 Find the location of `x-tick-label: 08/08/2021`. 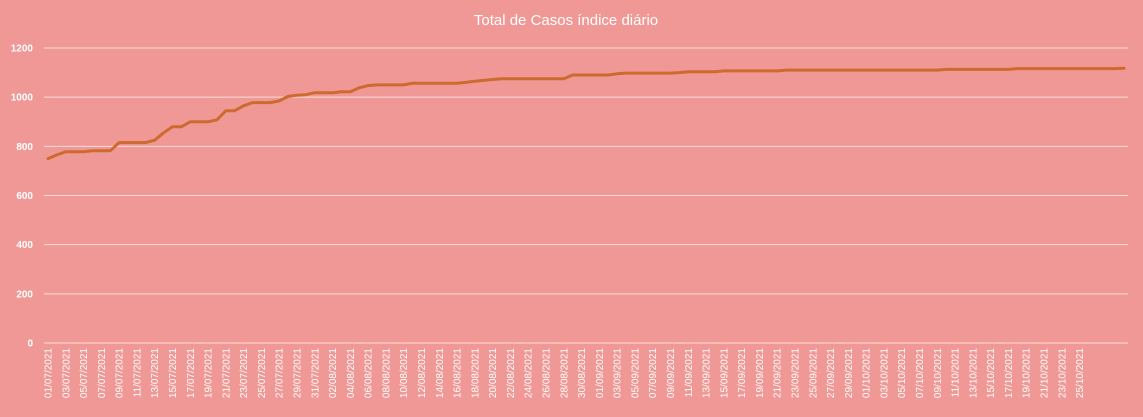

x-tick-label: 08/08/2021 is located at coordinates (386, 373).